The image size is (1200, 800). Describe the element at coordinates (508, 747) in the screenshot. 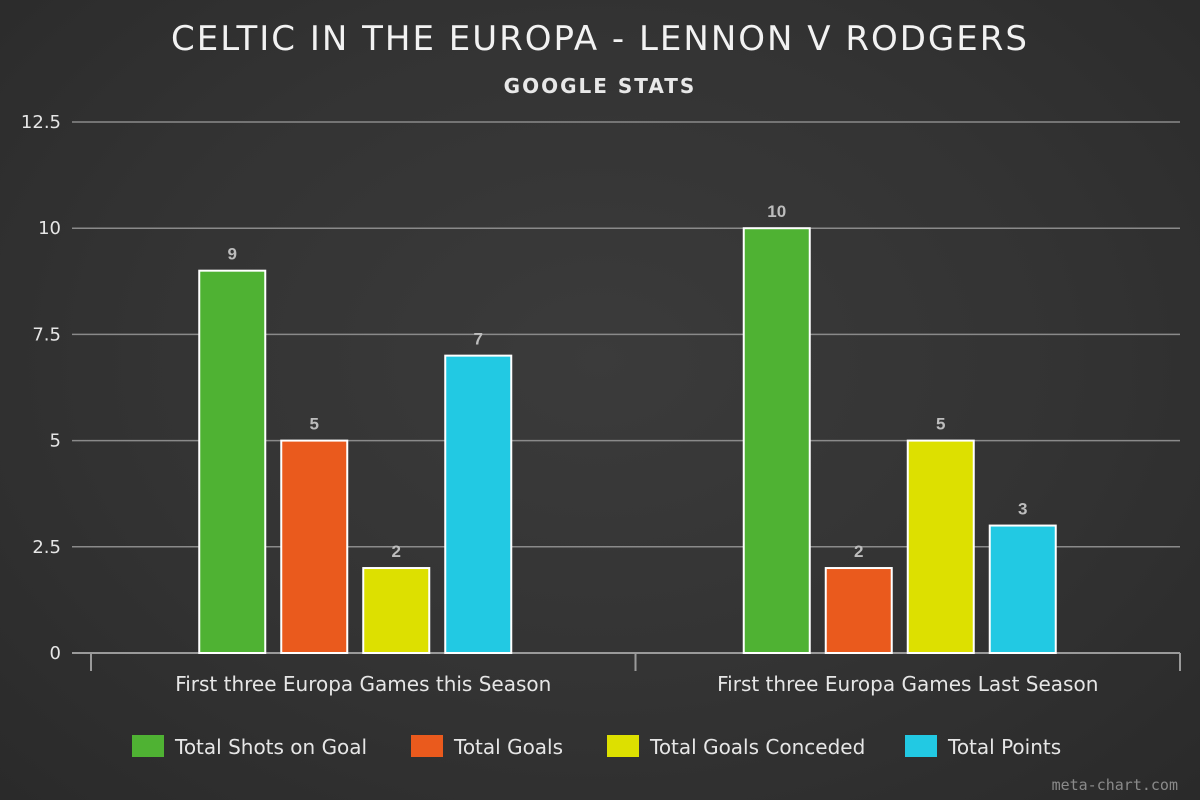

I see `legend-label: Total Goals` at that location.